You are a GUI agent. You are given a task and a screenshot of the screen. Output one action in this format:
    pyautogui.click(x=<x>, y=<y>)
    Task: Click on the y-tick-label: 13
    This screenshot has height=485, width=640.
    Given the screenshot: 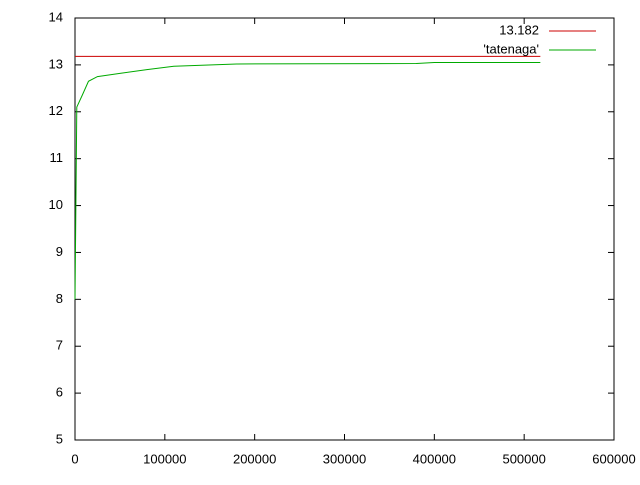 What is the action you would take?
    pyautogui.click(x=56, y=63)
    